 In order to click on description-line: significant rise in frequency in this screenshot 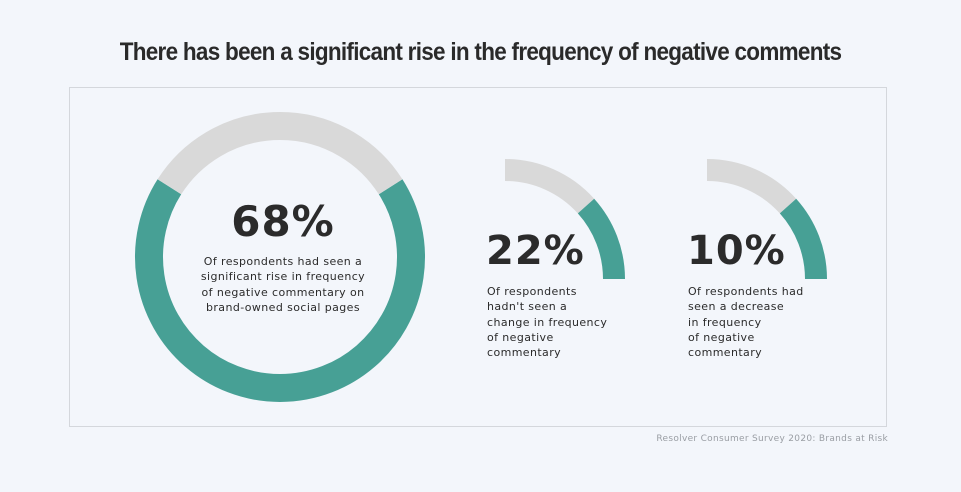, I will do `click(283, 277)`.